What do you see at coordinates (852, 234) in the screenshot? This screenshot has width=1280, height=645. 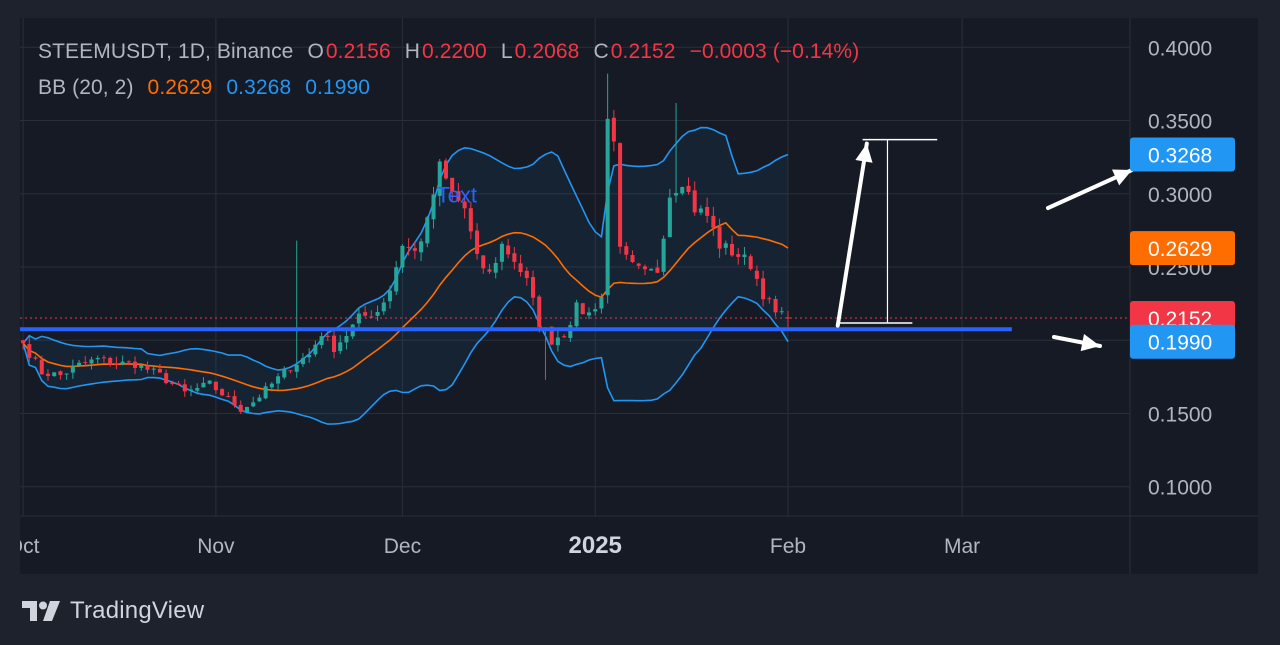 I see `projection-up-arrow` at bounding box center [852, 234].